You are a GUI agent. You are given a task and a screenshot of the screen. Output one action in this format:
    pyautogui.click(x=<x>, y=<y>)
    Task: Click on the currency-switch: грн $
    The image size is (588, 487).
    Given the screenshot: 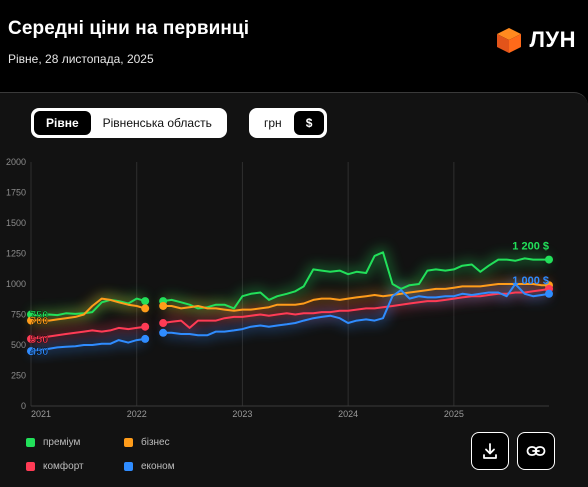 What is the action you would take?
    pyautogui.click(x=288, y=123)
    